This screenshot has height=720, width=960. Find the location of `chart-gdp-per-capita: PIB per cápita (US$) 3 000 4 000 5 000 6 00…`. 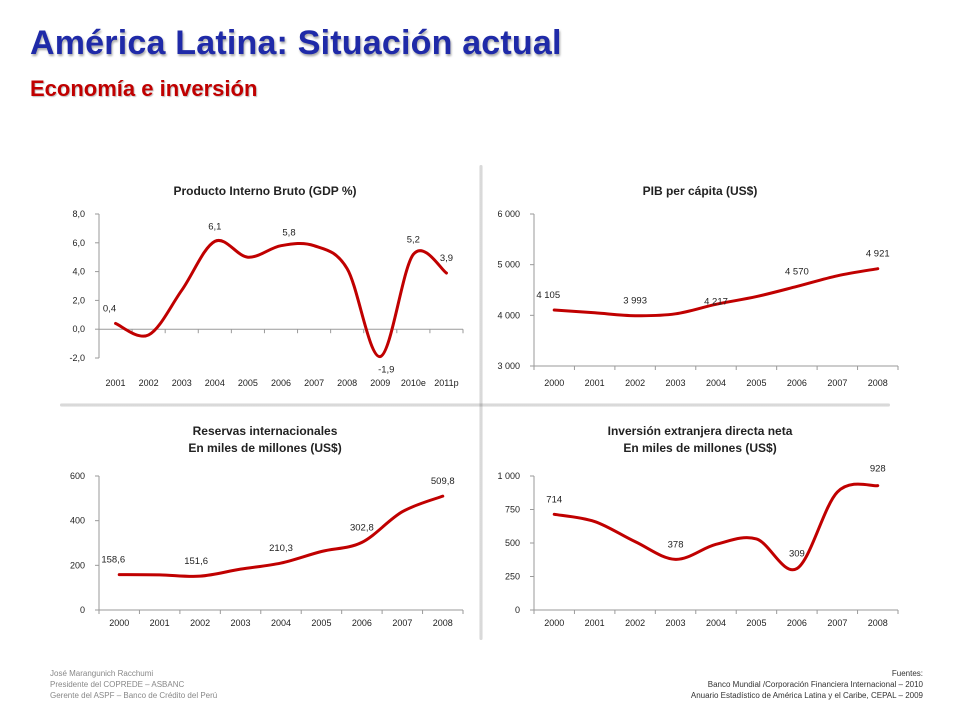

chart-gdp-per-capita: PIB per cápita (US$) 3 000 4 000 5 000 6 00… is located at coordinates (700, 285).